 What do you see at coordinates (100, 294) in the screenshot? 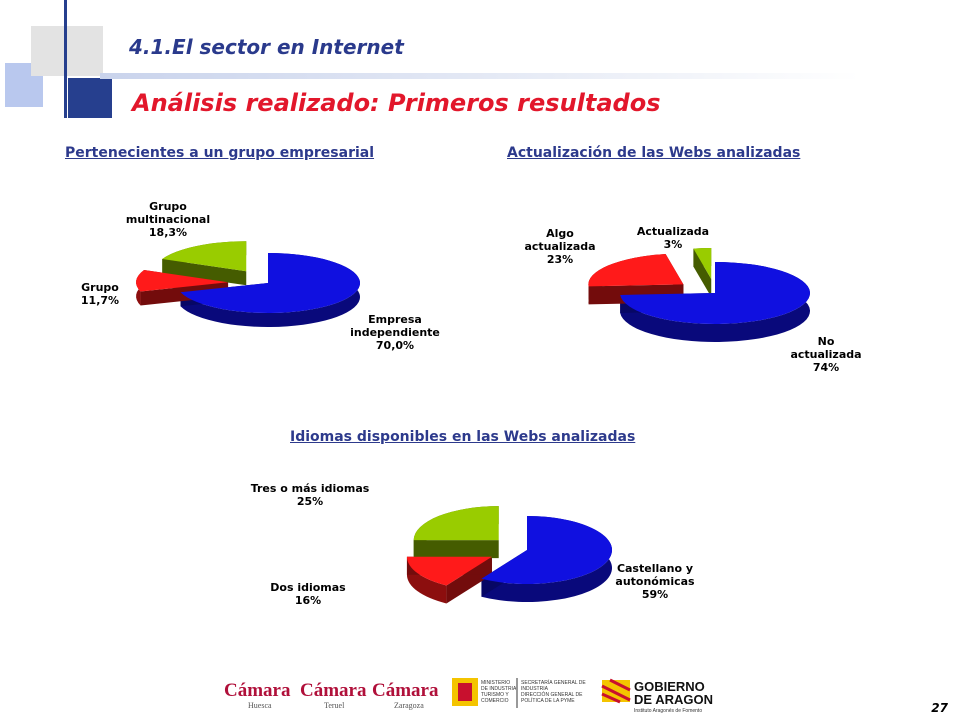
I see `pie-slice-label: Grupo 11,7%` at bounding box center [100, 294].